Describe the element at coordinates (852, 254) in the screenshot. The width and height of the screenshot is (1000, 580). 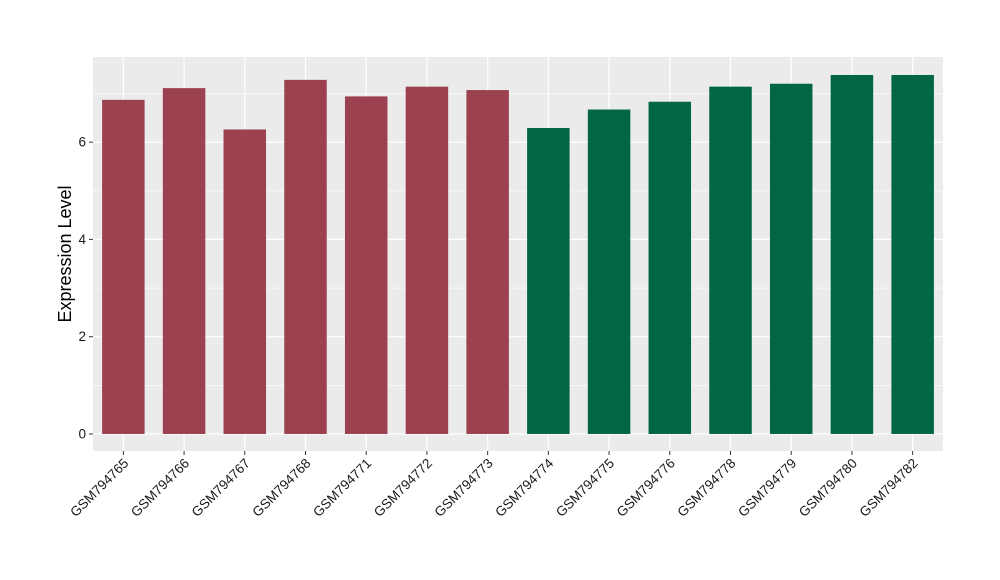
I see `bar-GSM794780` at that location.